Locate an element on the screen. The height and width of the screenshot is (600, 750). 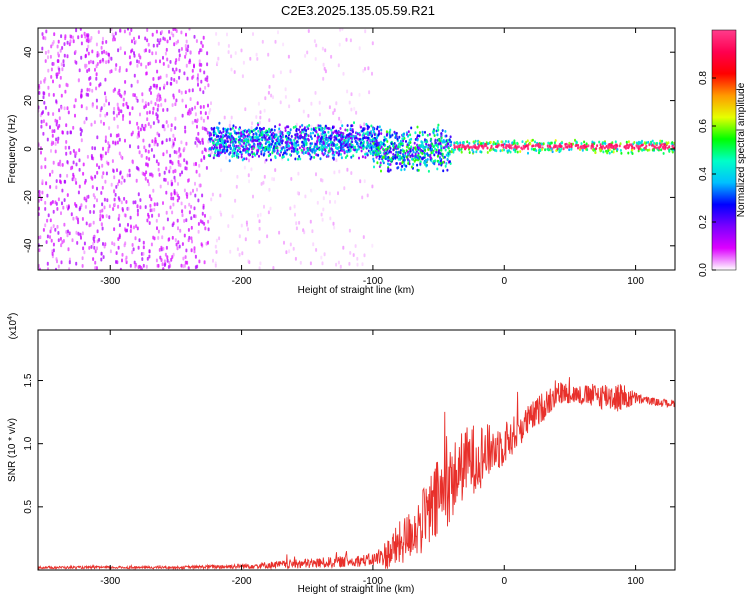
x-tick-label: -100 is located at coordinates (373, 581).